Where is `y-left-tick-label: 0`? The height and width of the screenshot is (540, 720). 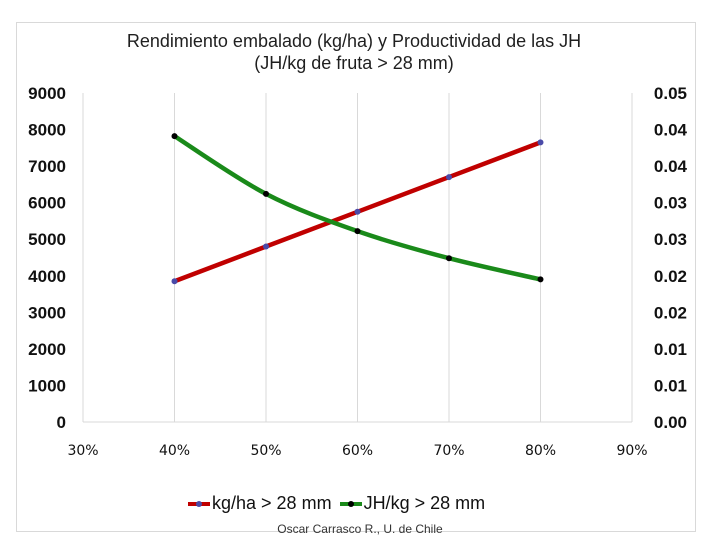 y-left-tick-label: 0 is located at coordinates (61, 422).